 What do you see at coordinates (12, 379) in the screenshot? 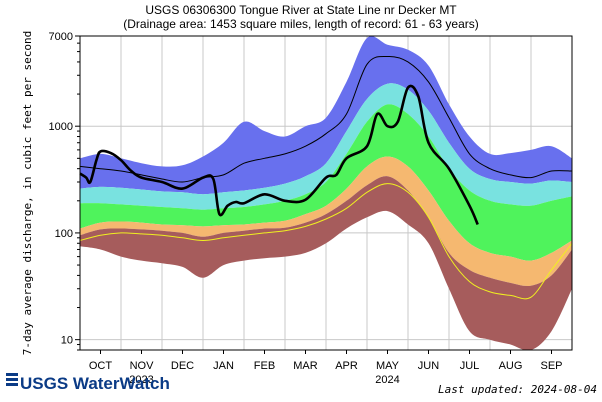
I see `usgs-waves-icon` at bounding box center [12, 379].